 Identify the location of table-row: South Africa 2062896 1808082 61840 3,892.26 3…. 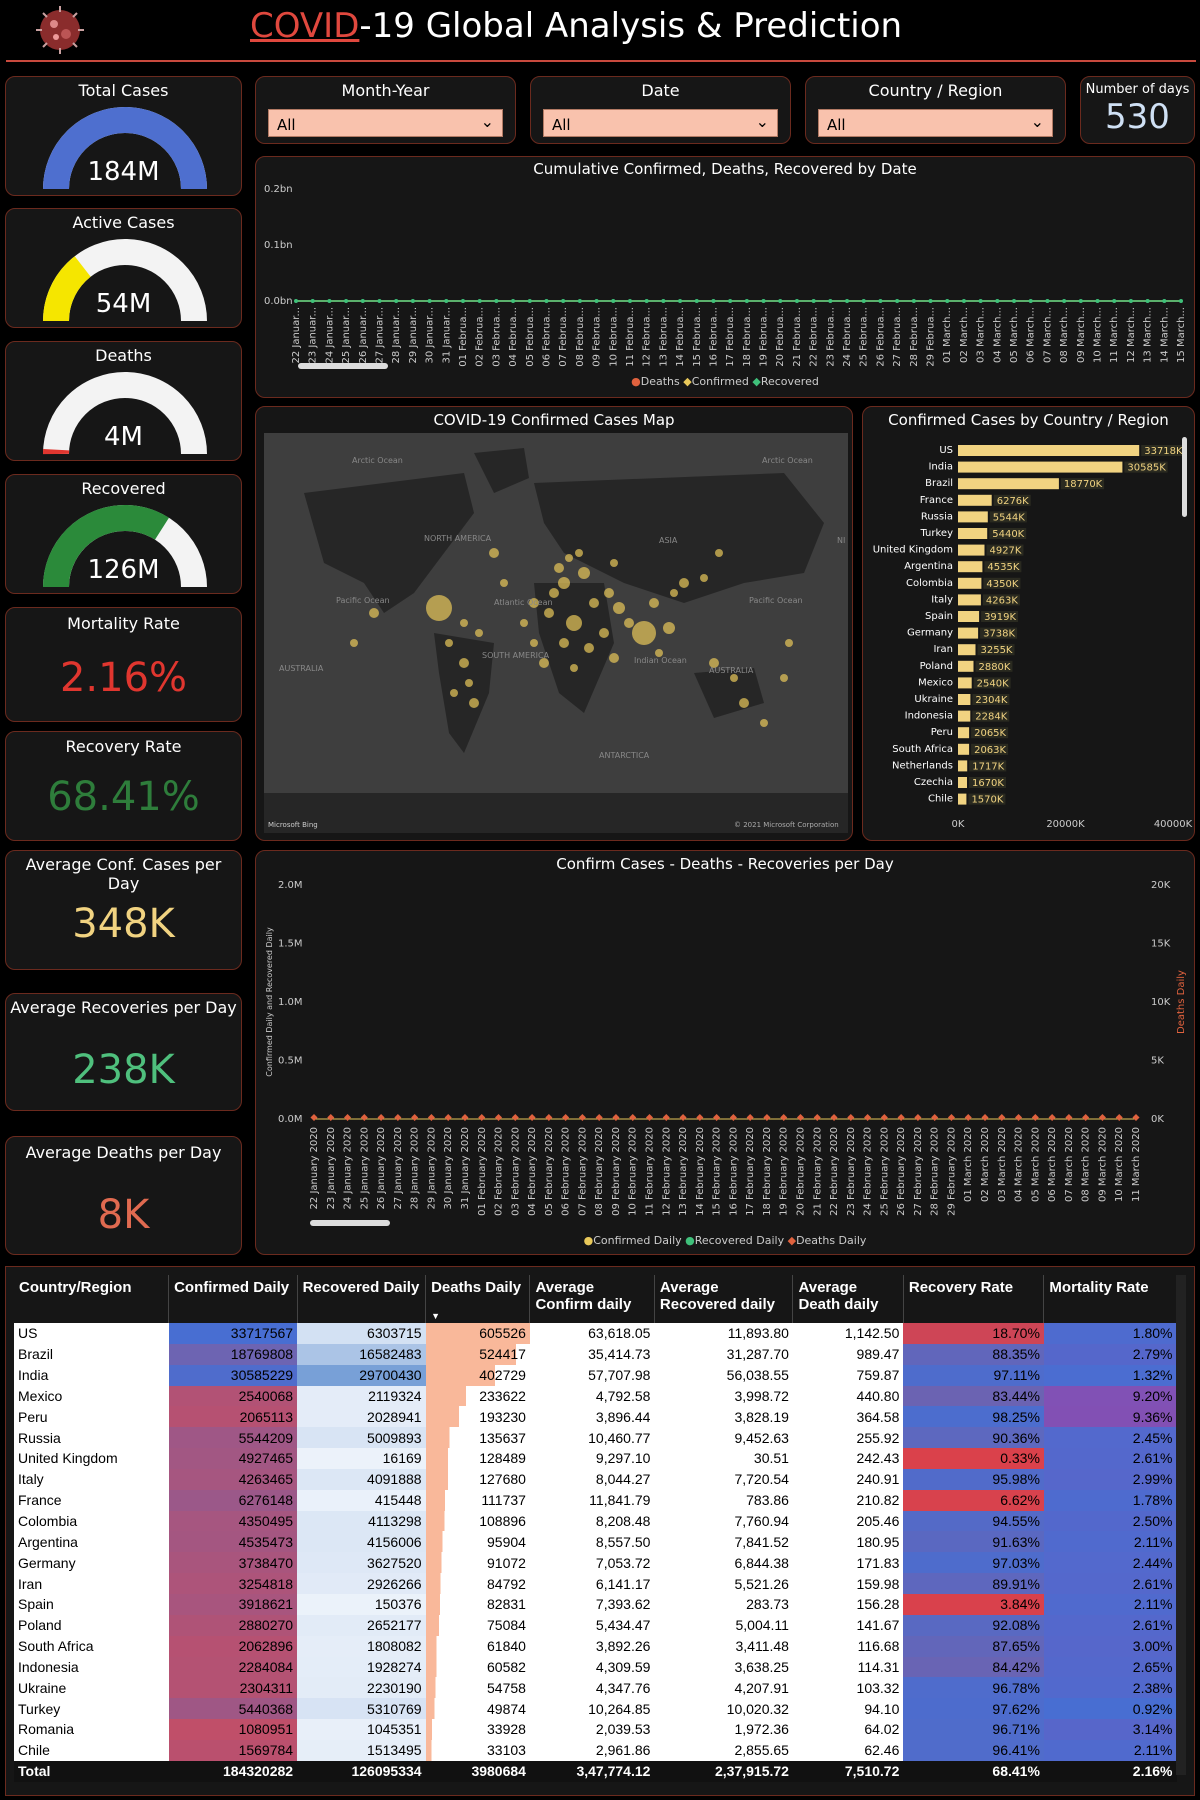
(595, 1646).